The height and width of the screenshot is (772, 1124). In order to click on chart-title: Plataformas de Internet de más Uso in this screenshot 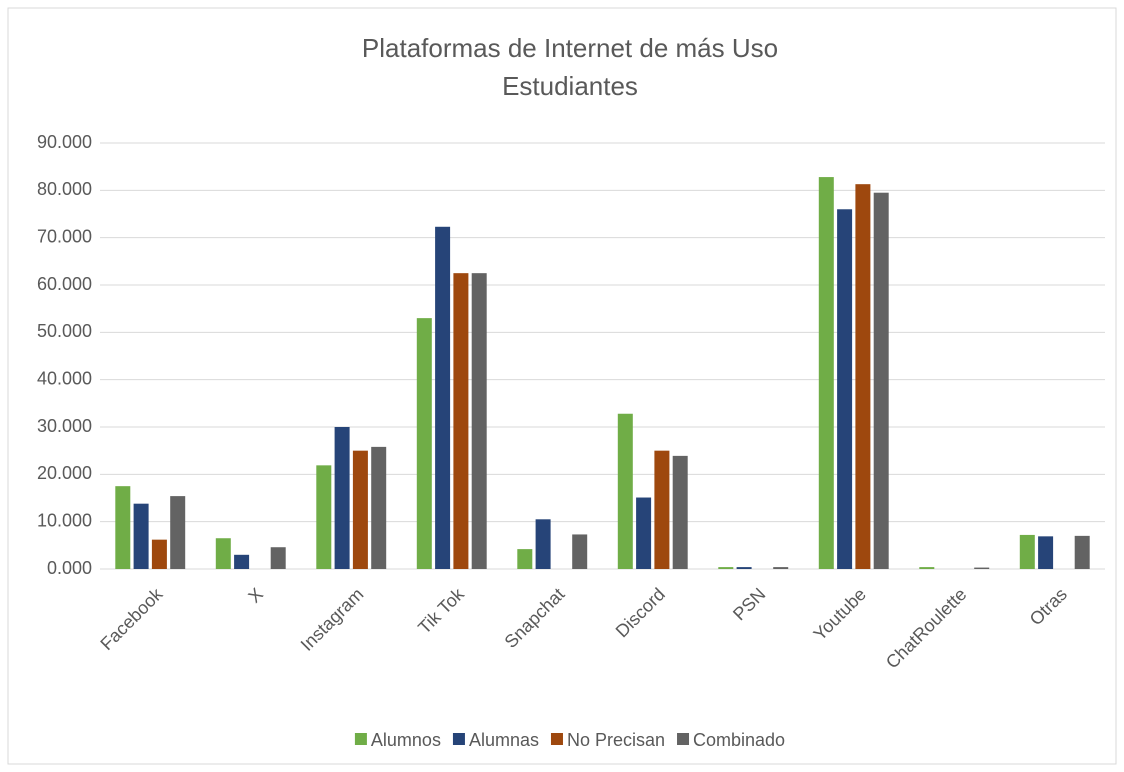, I will do `click(570, 48)`.